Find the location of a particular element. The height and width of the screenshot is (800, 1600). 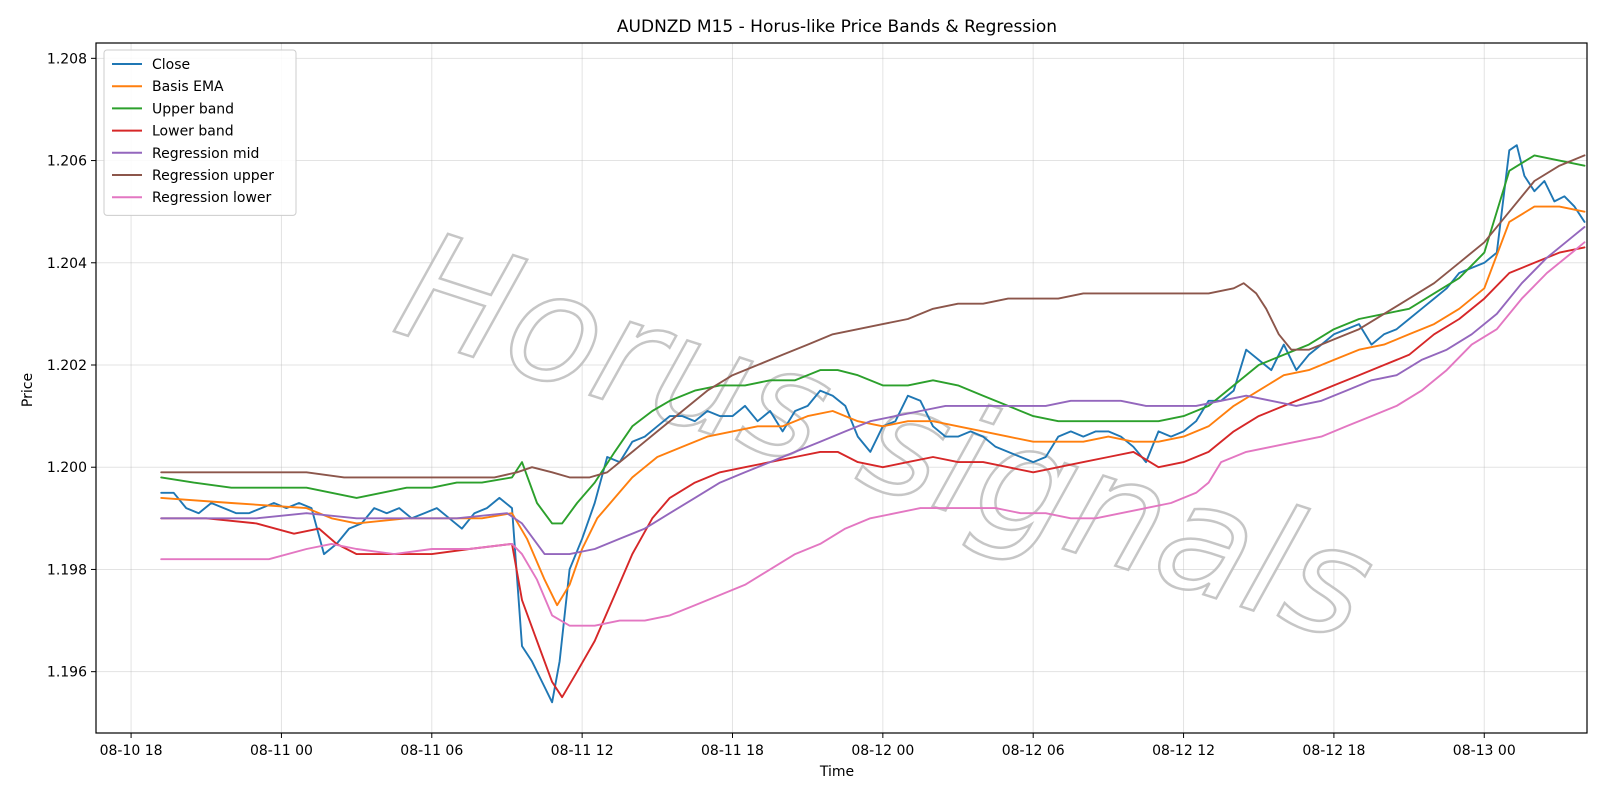

y-axis-label: Price is located at coordinates (28, 390).